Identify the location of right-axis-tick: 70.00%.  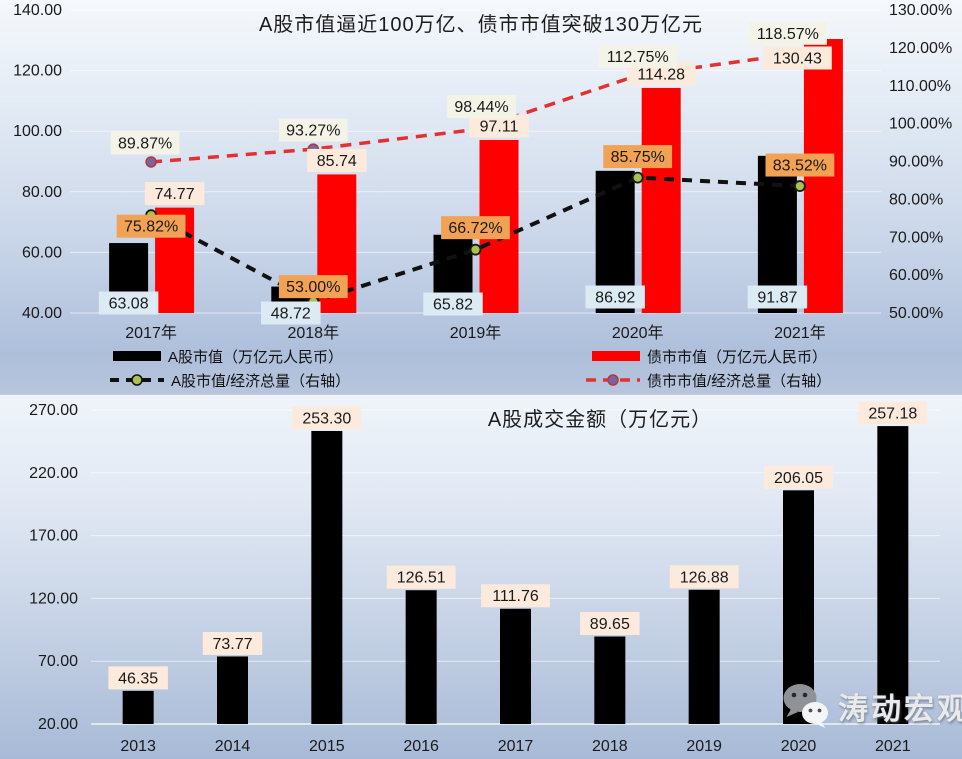
(916, 237).